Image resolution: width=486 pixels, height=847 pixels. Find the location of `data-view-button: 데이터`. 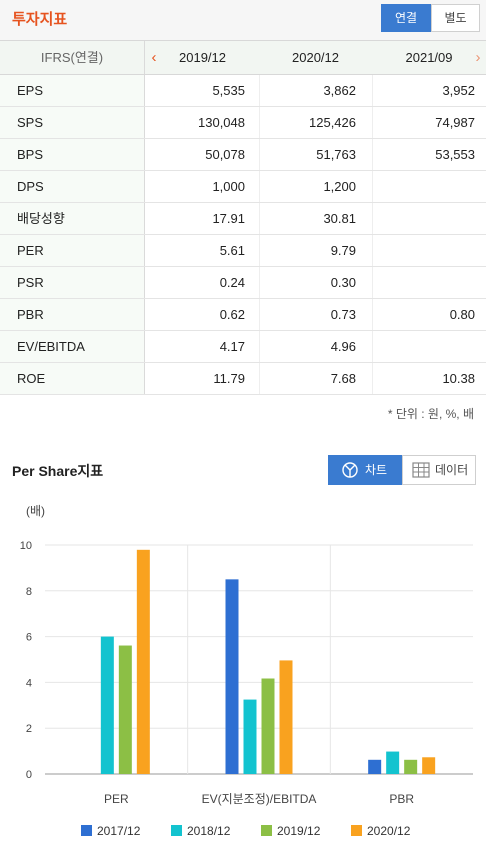

data-view-button: 데이터 is located at coordinates (439, 470).